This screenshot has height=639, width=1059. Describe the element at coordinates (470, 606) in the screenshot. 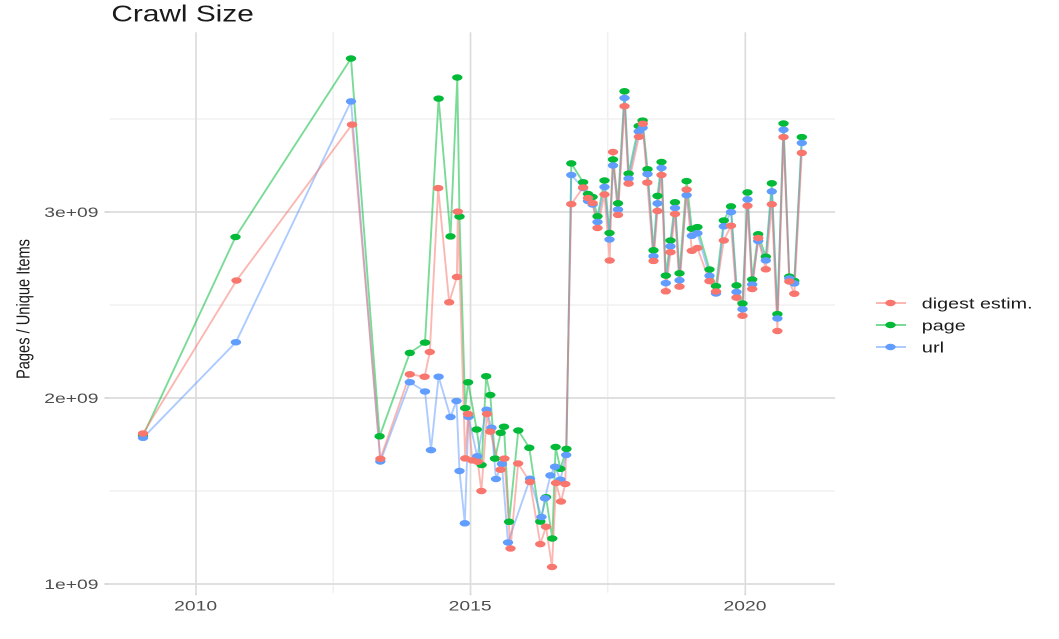

I see `svg-text: 2015` at that location.